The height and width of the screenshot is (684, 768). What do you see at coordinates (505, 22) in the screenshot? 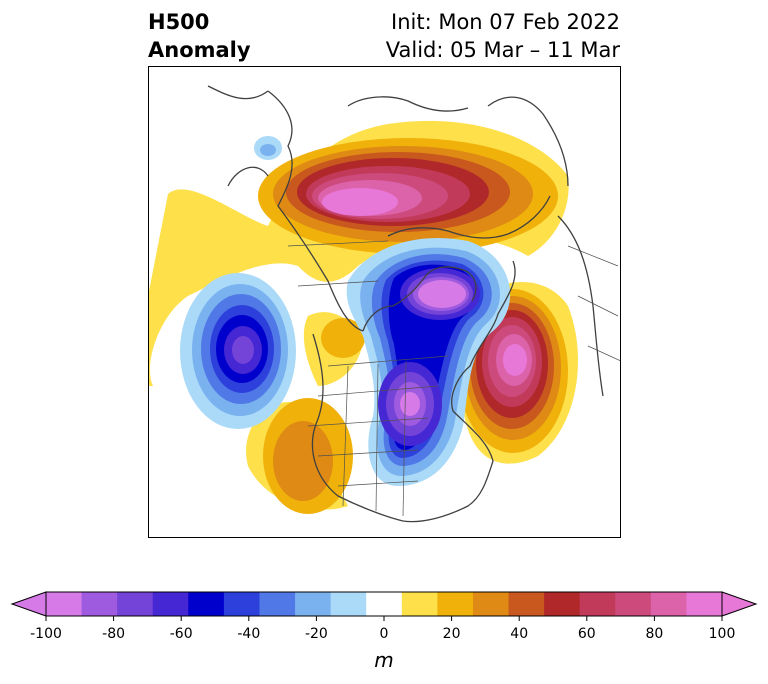
I see `init-label: Init: Mon 07 Feb 2022` at bounding box center [505, 22].